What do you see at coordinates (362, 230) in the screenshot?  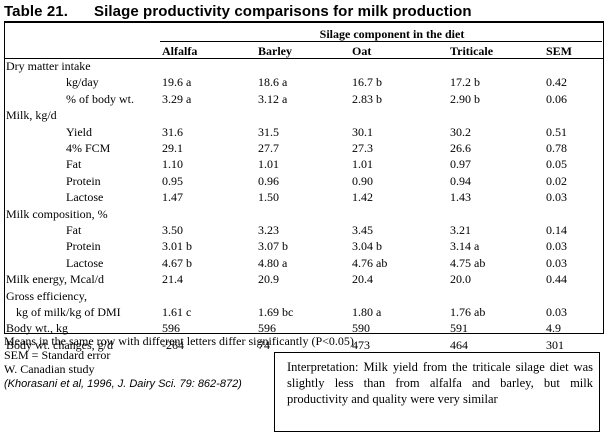 I see `row-value: 3.45` at bounding box center [362, 230].